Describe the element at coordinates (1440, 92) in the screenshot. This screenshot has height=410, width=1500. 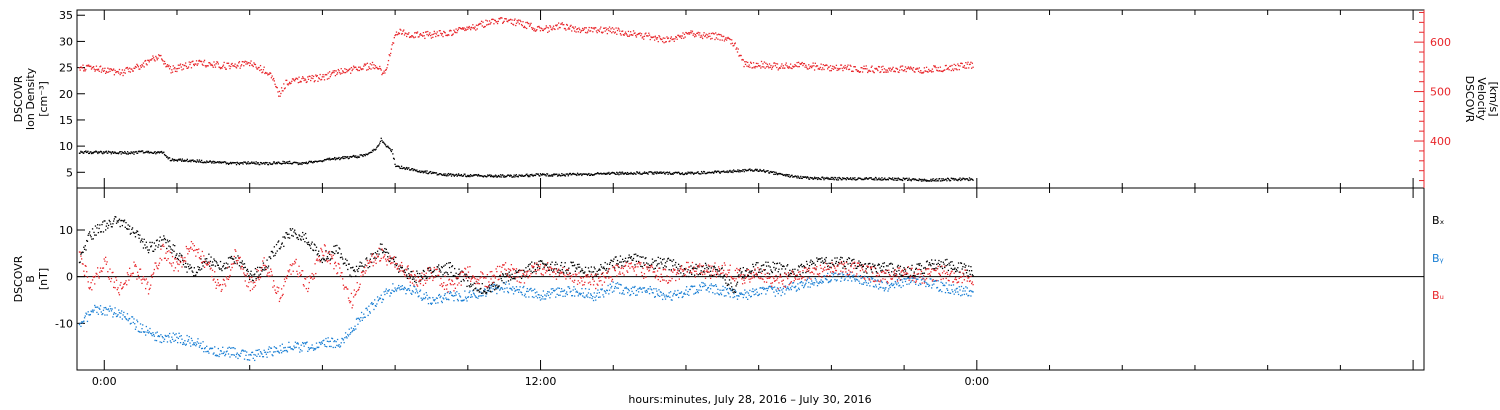
I see `velocity-tick-label: 500` at that location.